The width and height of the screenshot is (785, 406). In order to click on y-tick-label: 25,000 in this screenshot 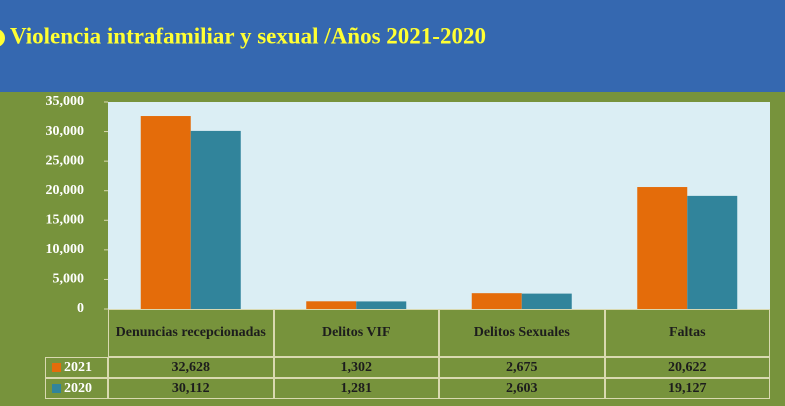, I will do `click(65, 160)`.